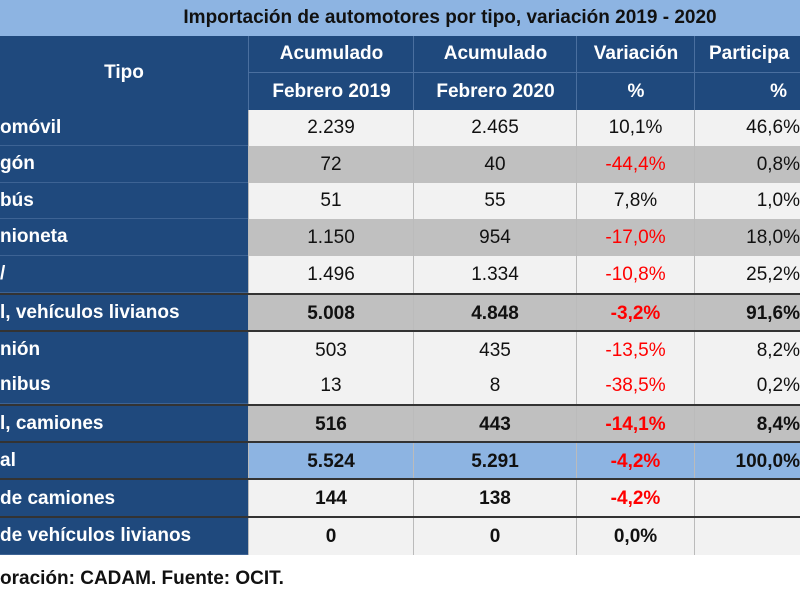  What do you see at coordinates (330, 128) in the screenshot?
I see `cell-2019: 2.239` at bounding box center [330, 128].